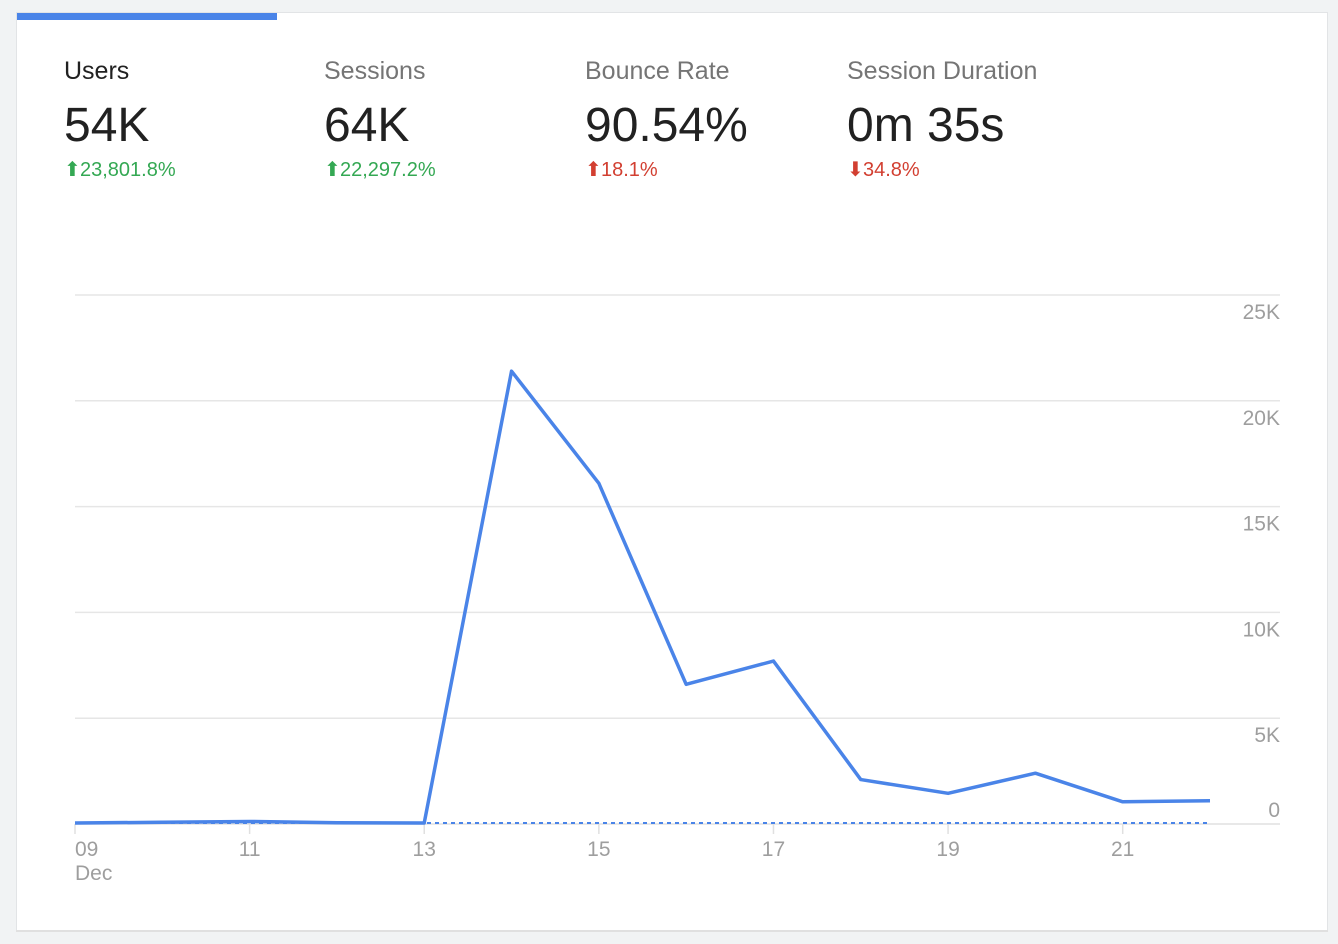 The width and height of the screenshot is (1338, 944). I want to click on metric-value: 64K, so click(367, 125).